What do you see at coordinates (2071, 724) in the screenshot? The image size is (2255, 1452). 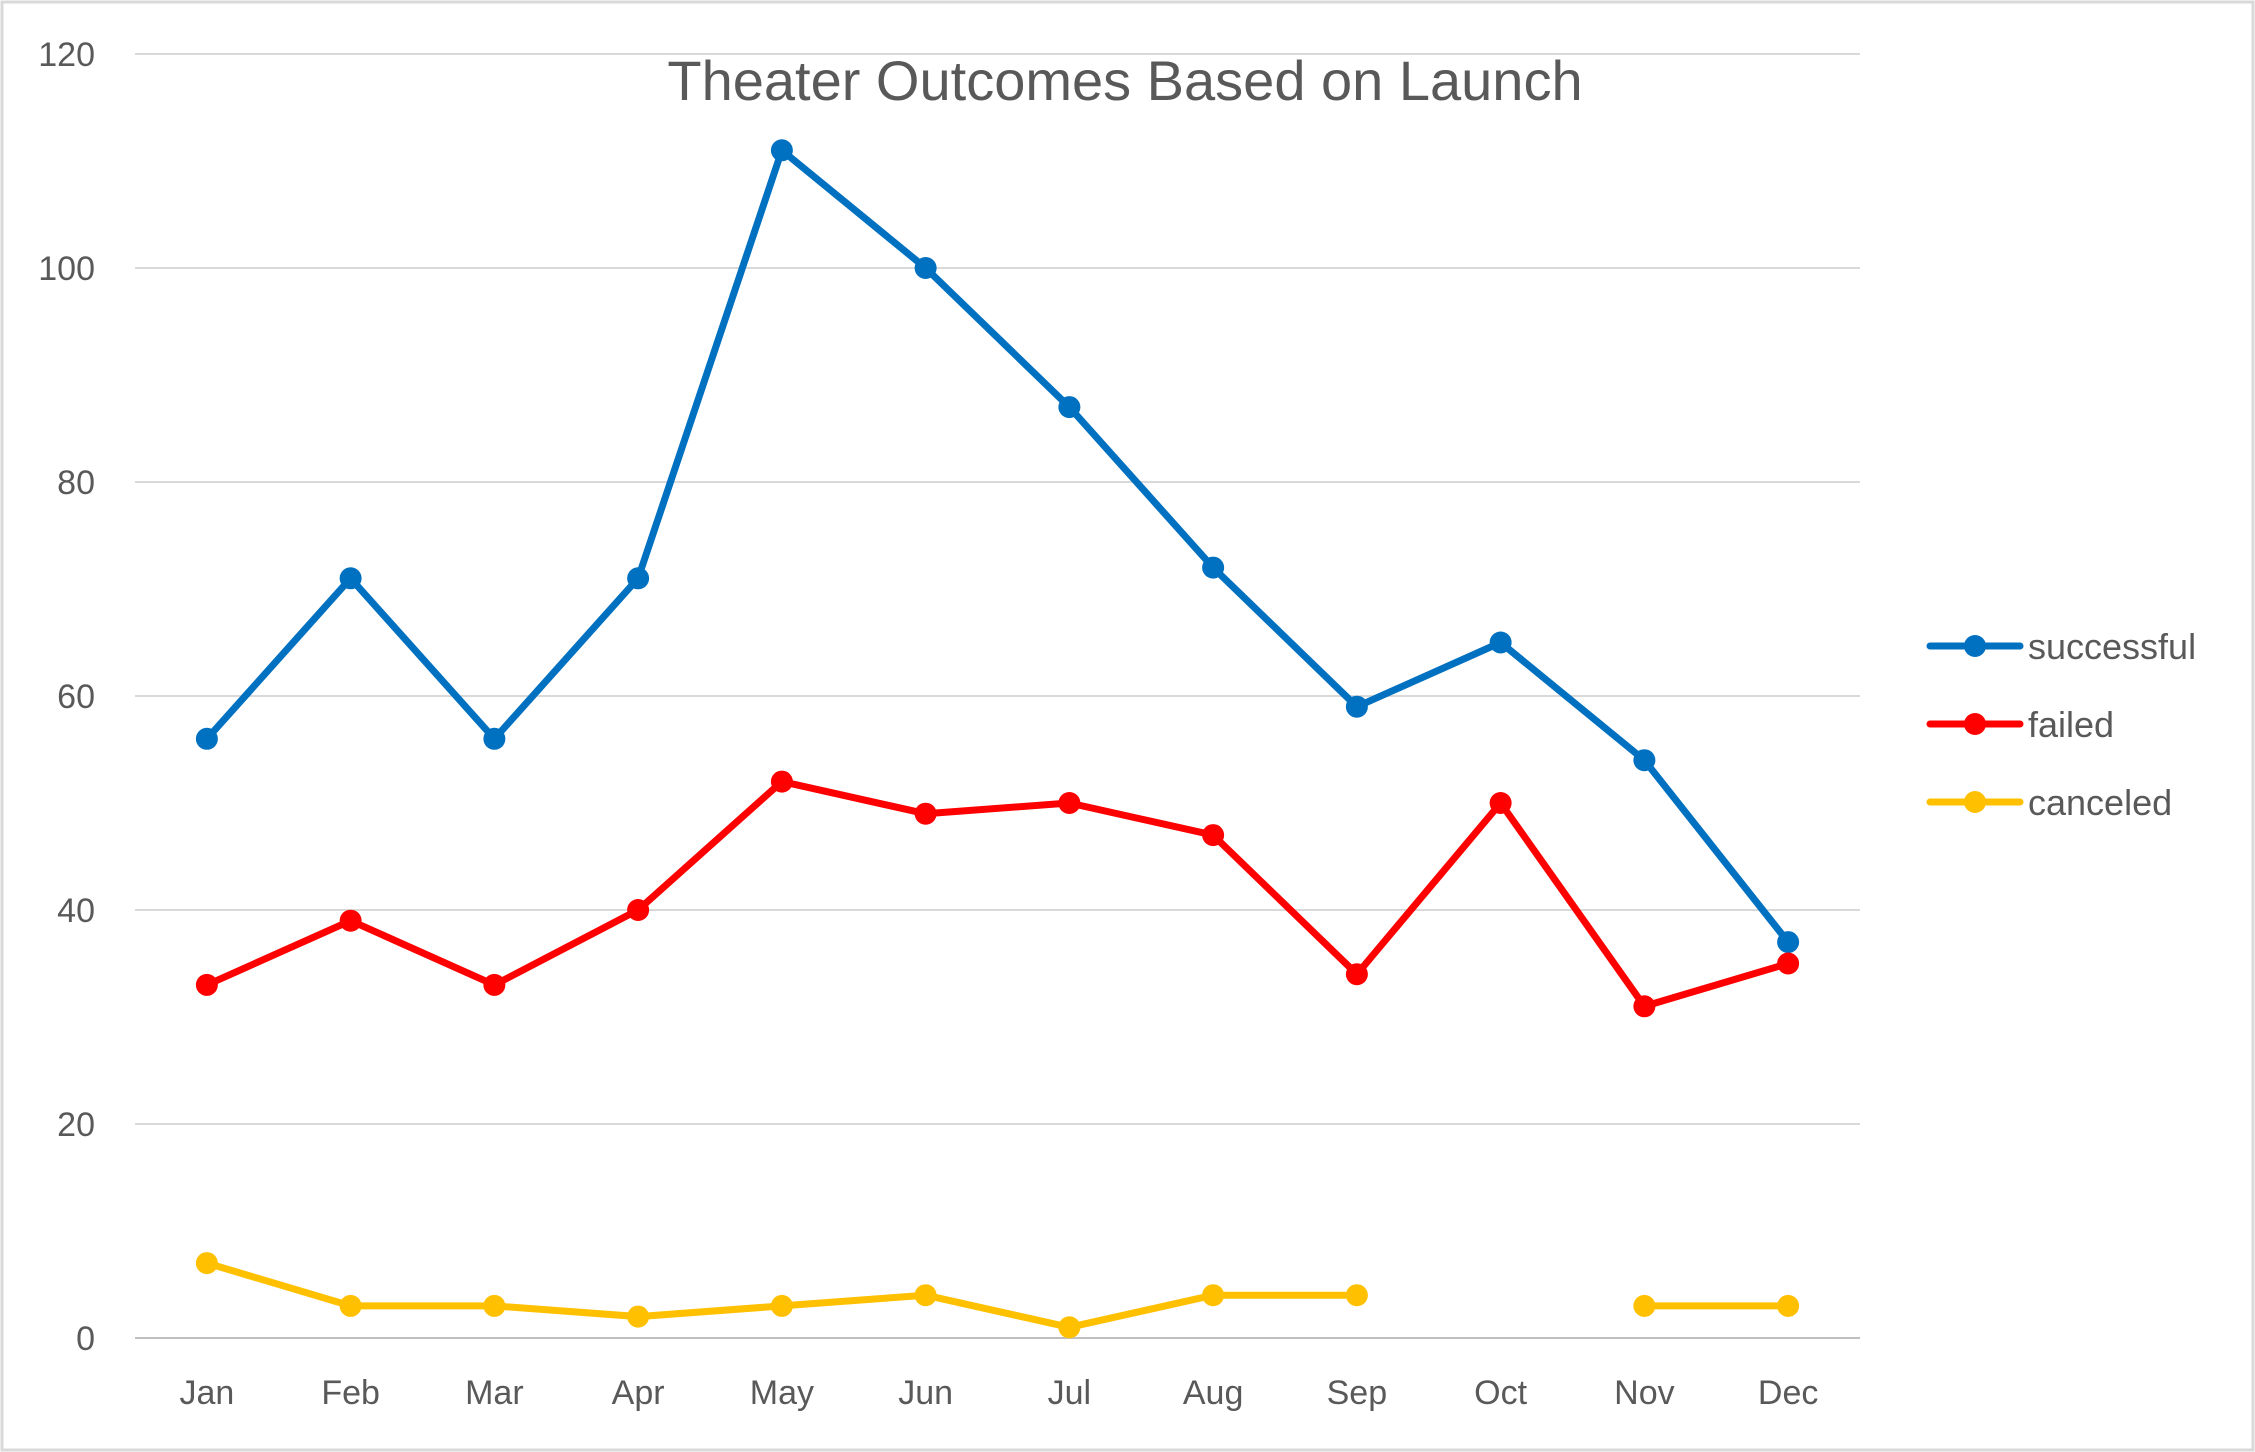 I see `legend-label: failed` at bounding box center [2071, 724].